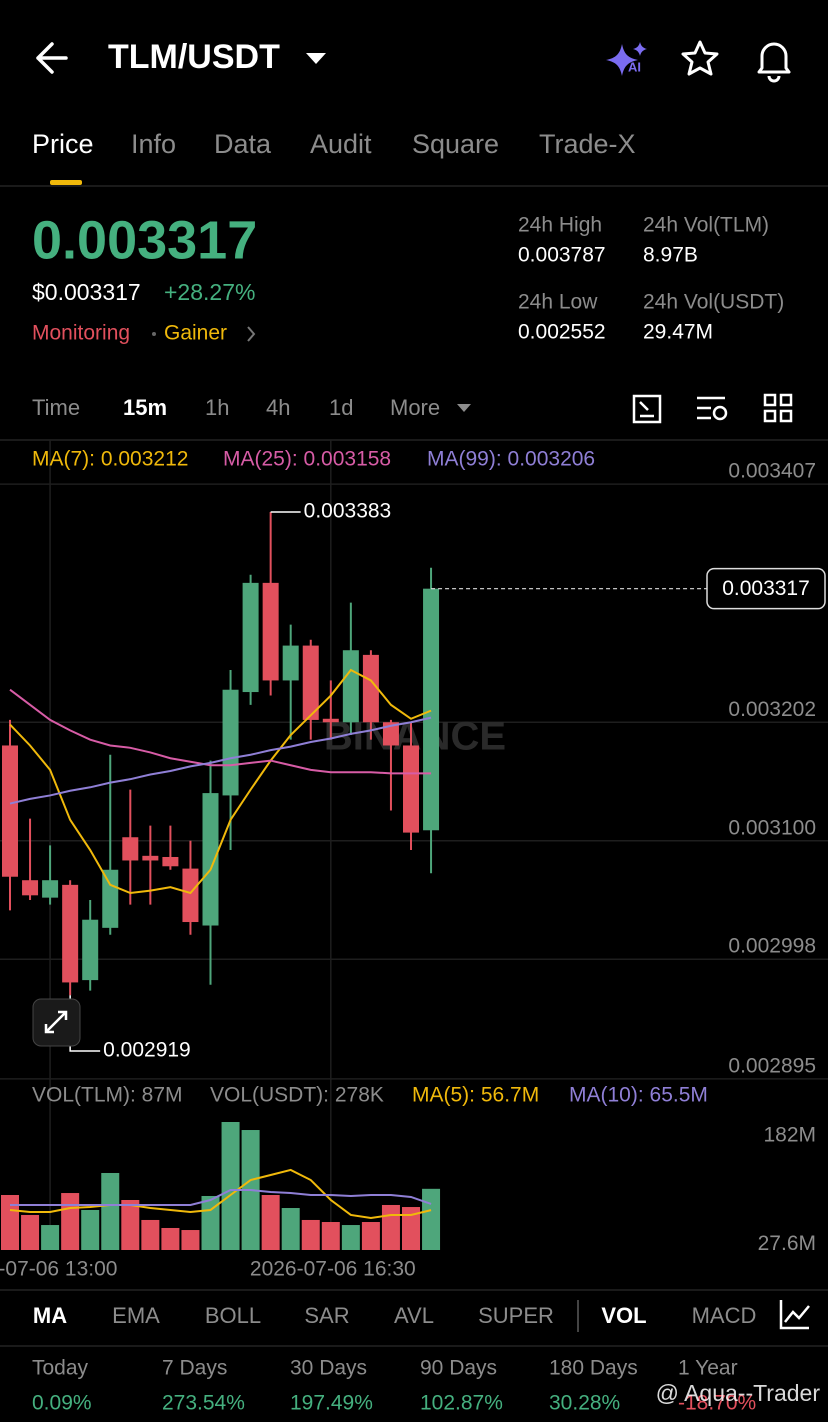 This screenshot has height=1422, width=828. What do you see at coordinates (587, 144) in the screenshot?
I see `tab: Trade-X` at bounding box center [587, 144].